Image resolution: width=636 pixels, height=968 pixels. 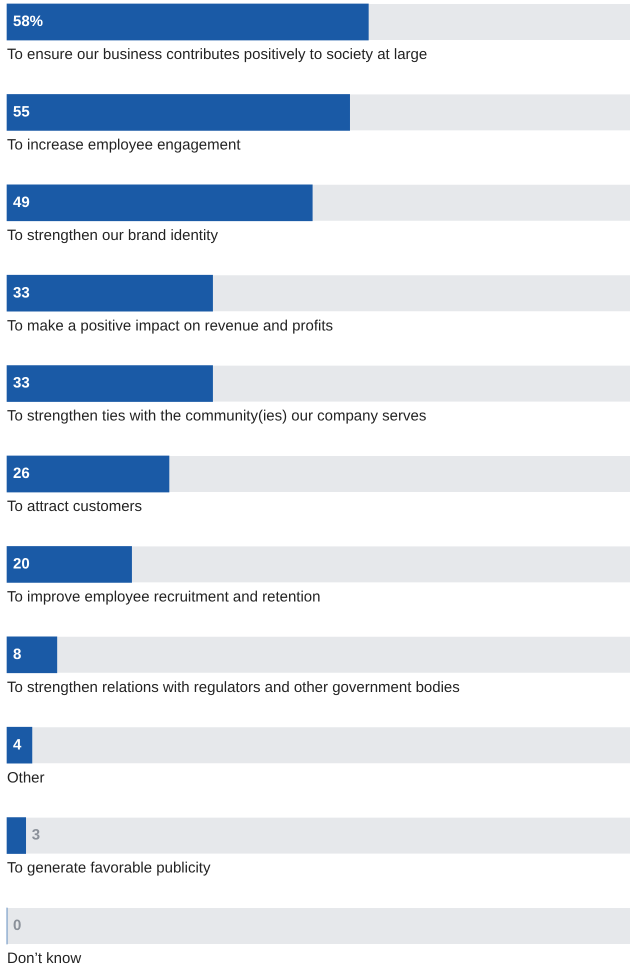 I want to click on data-label: 55, so click(x=21, y=112).